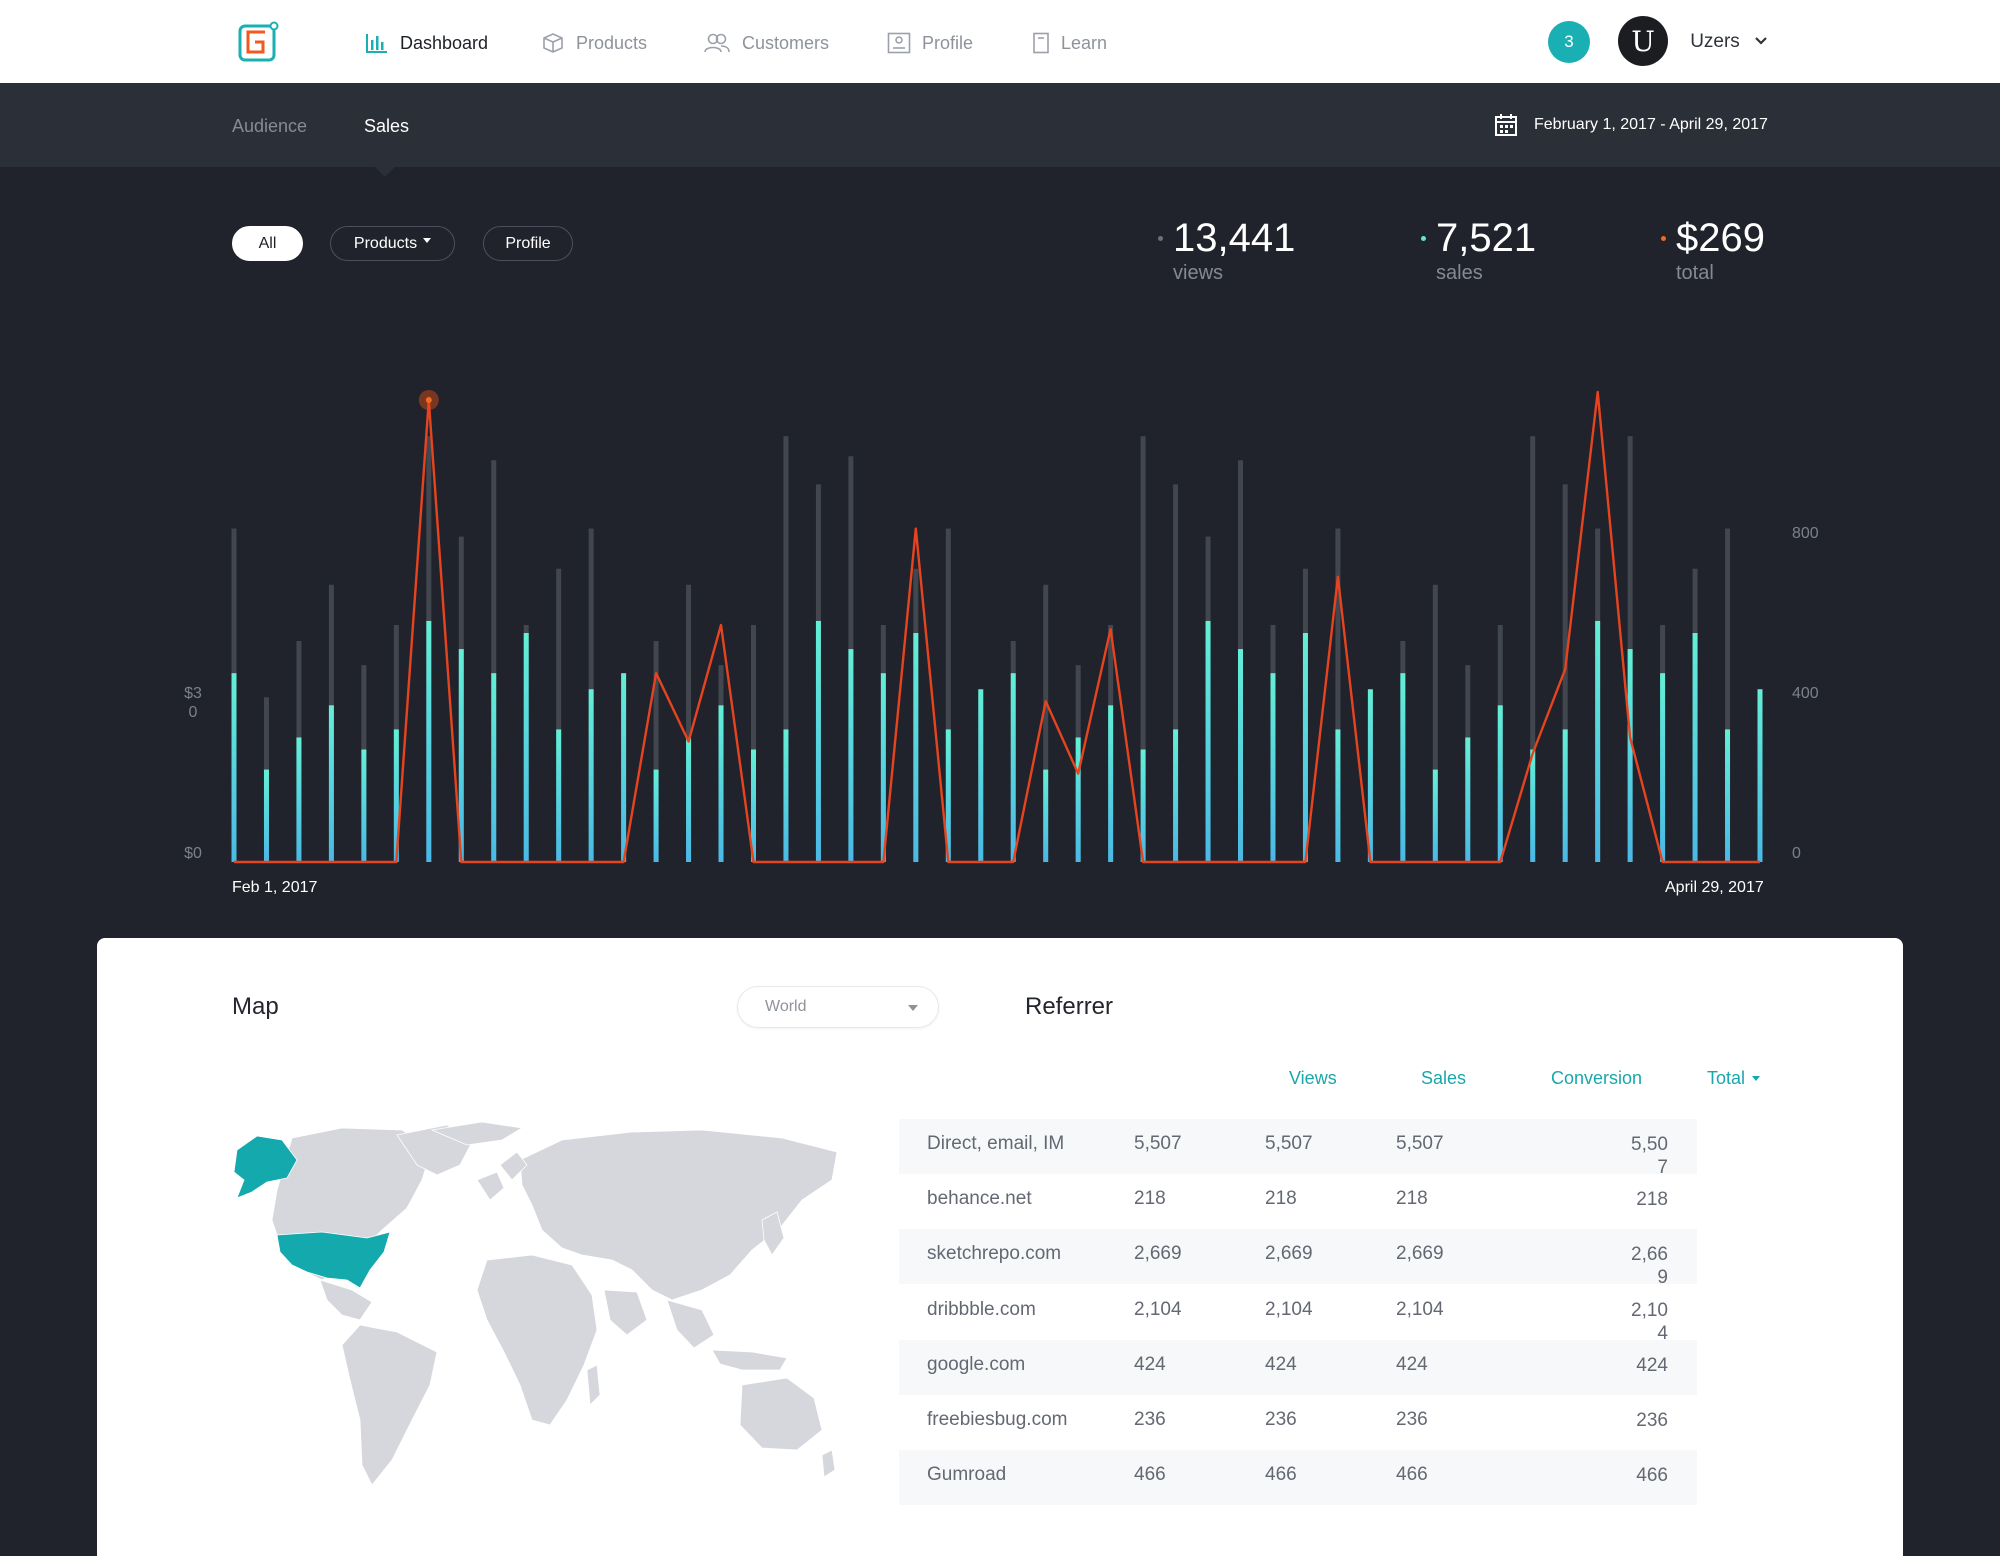 The image size is (2000, 1556). Describe the element at coordinates (838, 1007) in the screenshot. I see `region-select: World` at that location.